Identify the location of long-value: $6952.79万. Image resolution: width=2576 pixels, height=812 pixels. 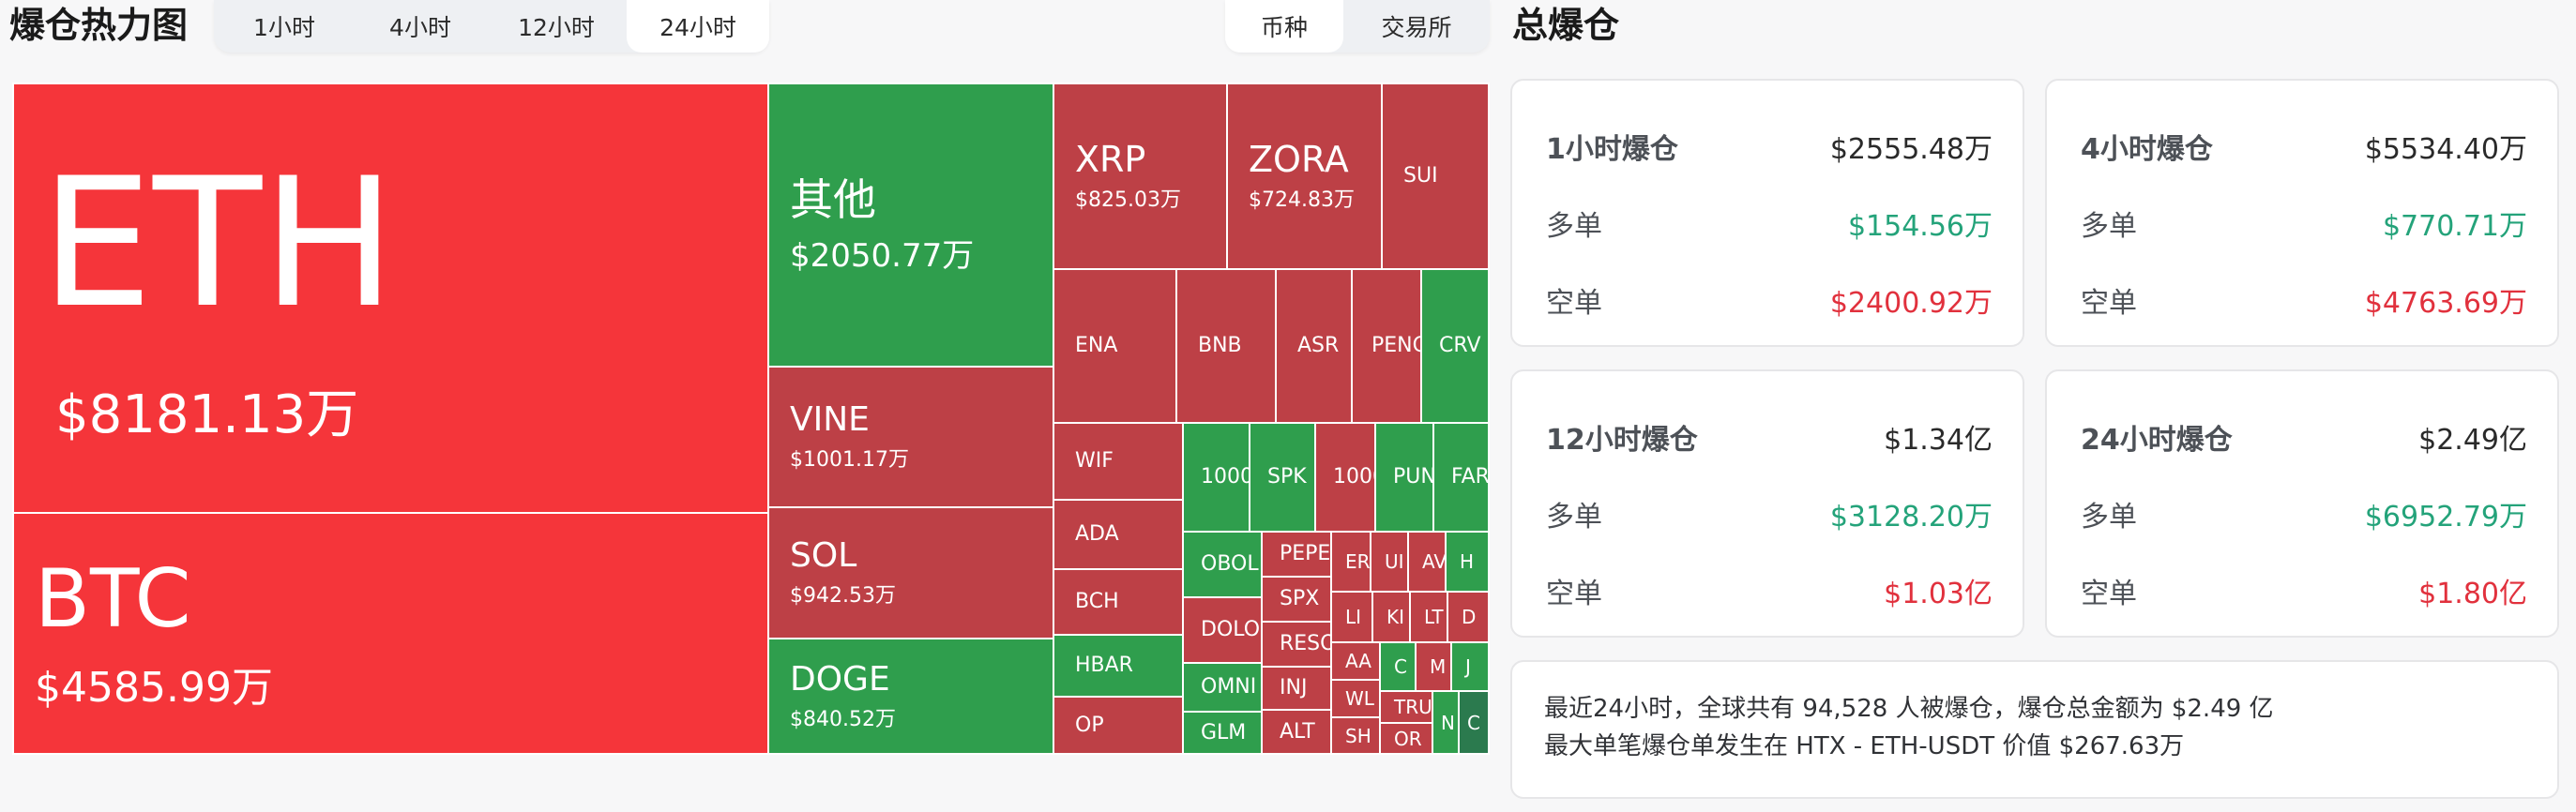
(2446, 517).